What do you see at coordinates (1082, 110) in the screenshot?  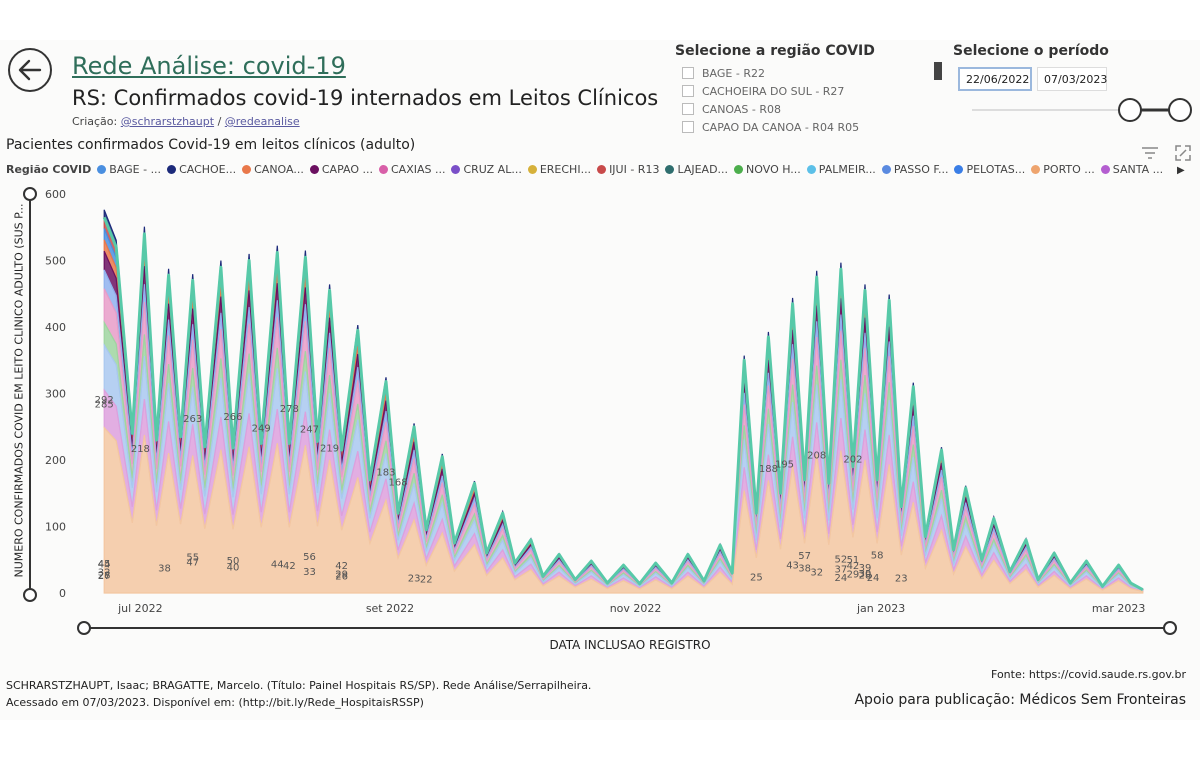 I see `period-slider` at bounding box center [1082, 110].